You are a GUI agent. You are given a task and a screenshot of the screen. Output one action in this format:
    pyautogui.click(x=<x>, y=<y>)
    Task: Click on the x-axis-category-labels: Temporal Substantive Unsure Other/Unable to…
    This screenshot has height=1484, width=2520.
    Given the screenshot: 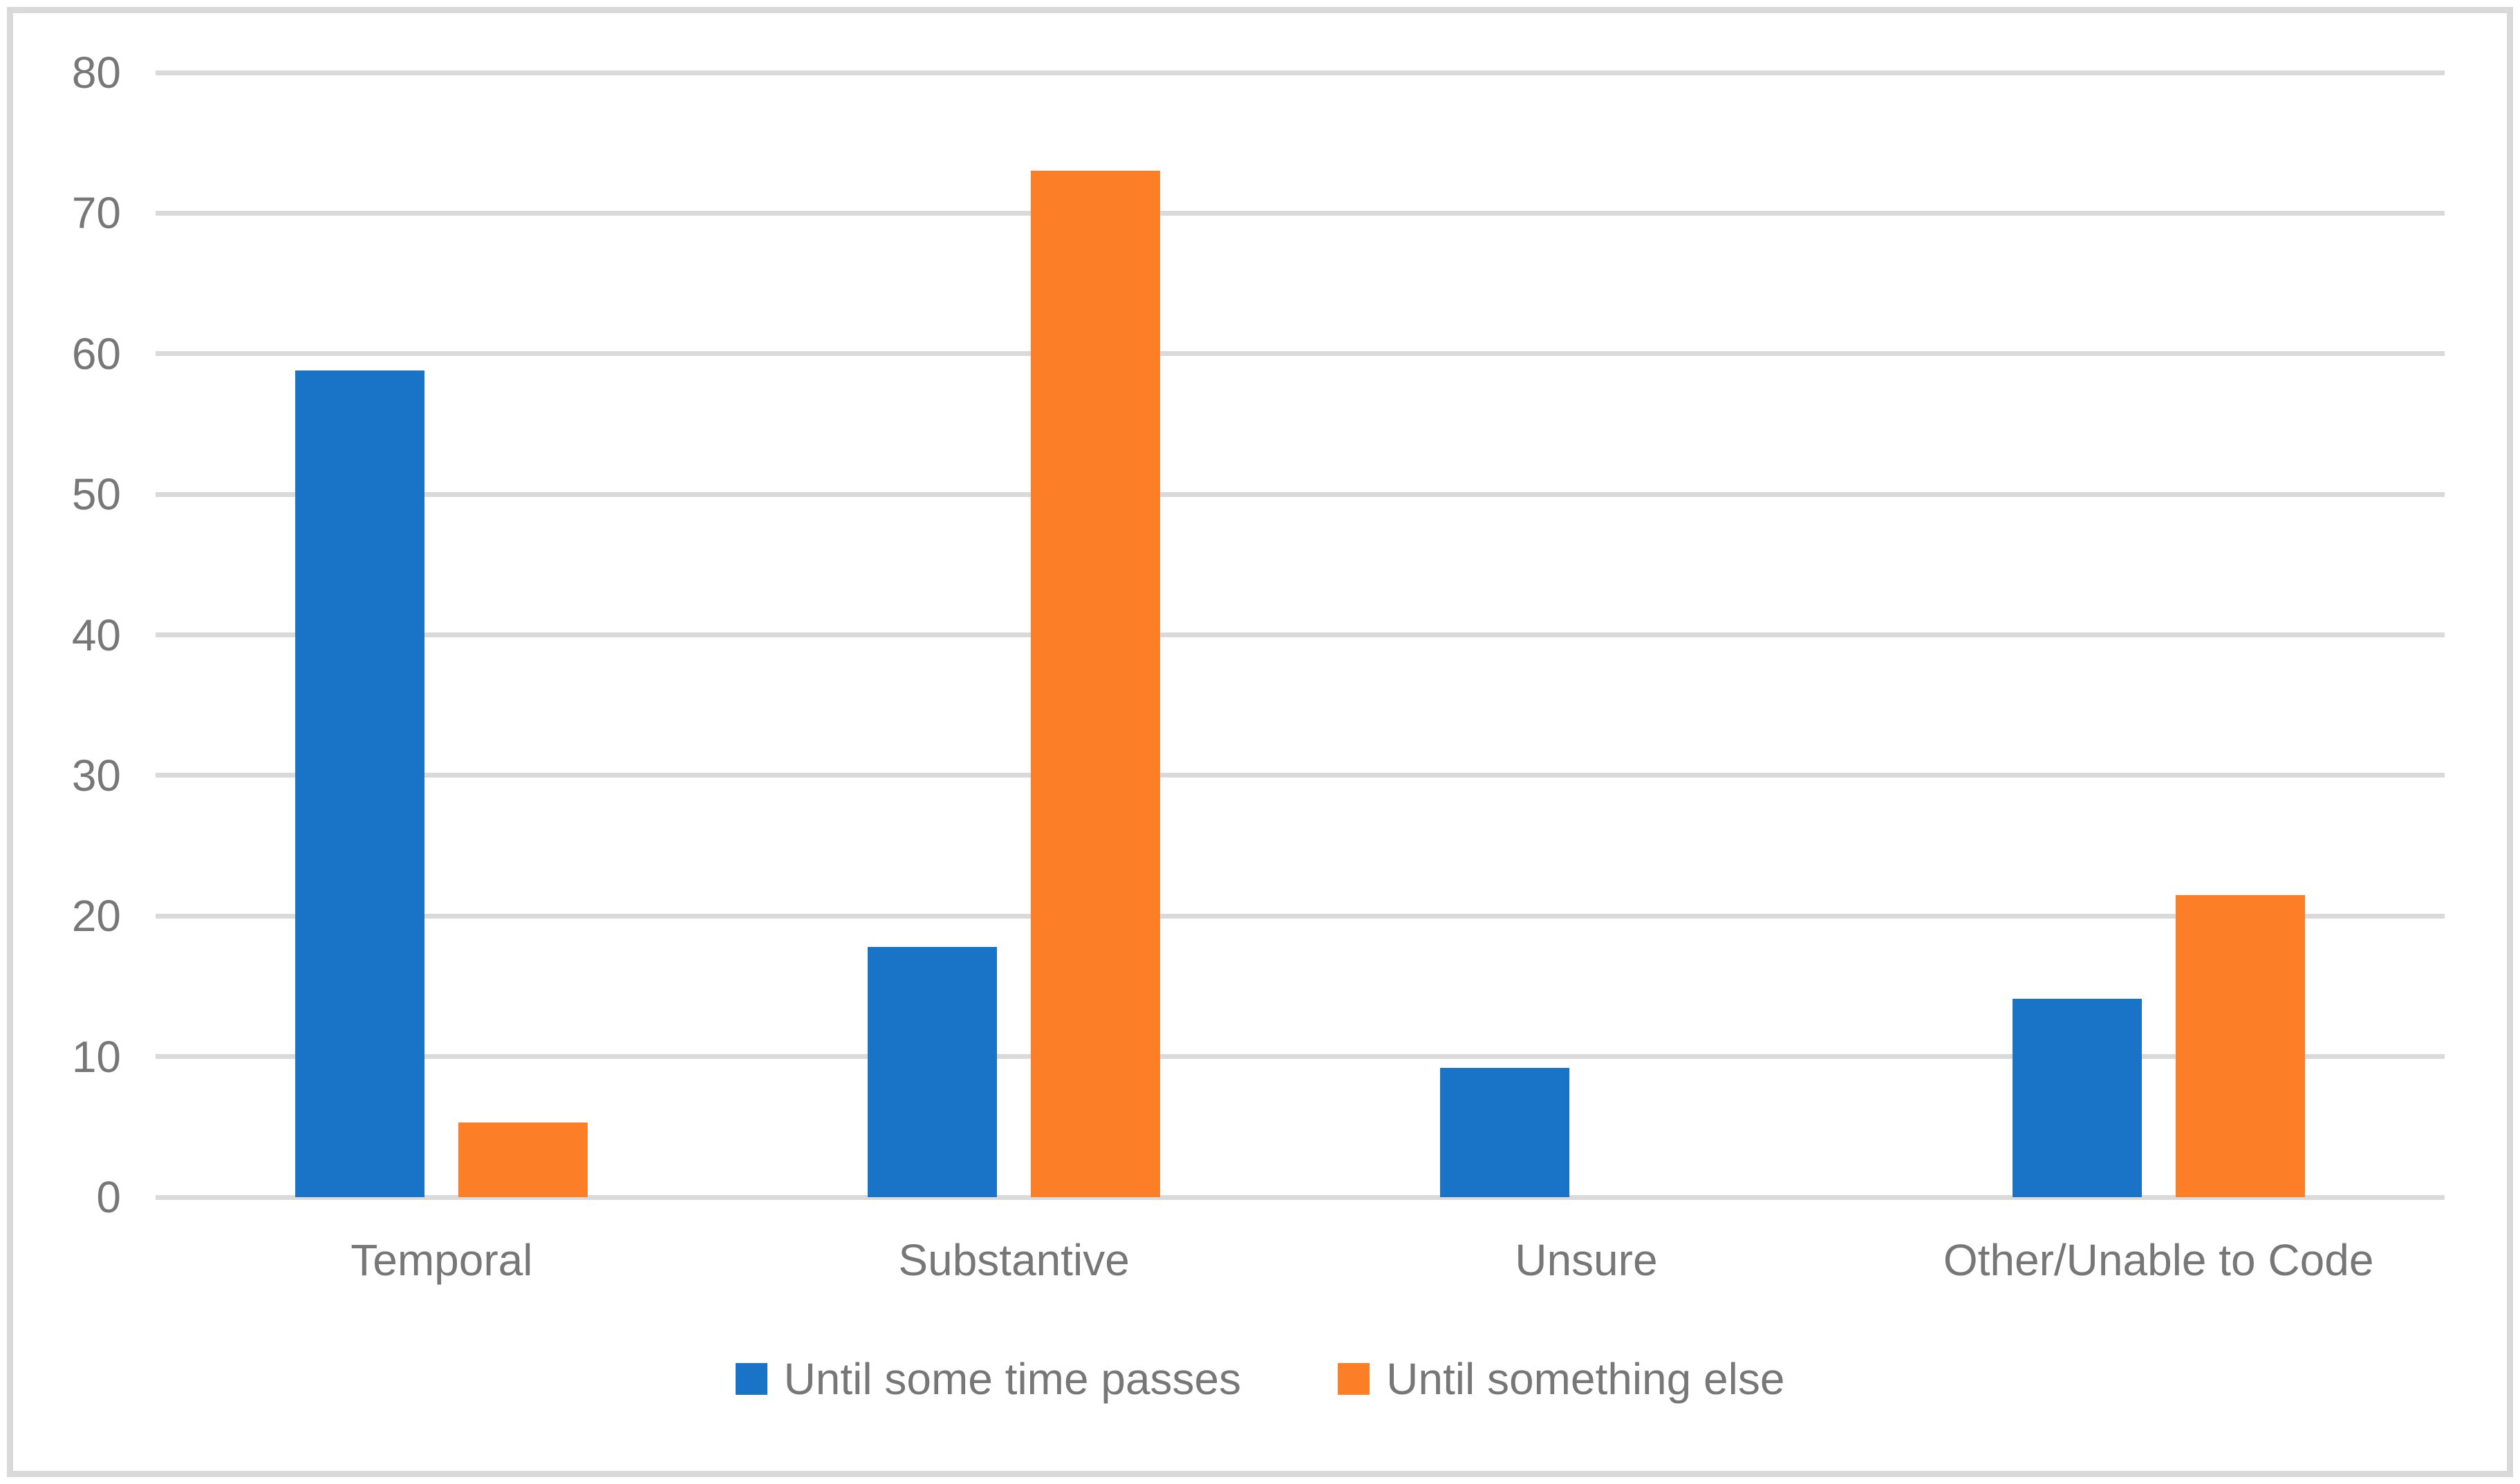 What is the action you would take?
    pyautogui.click(x=1300, y=1260)
    